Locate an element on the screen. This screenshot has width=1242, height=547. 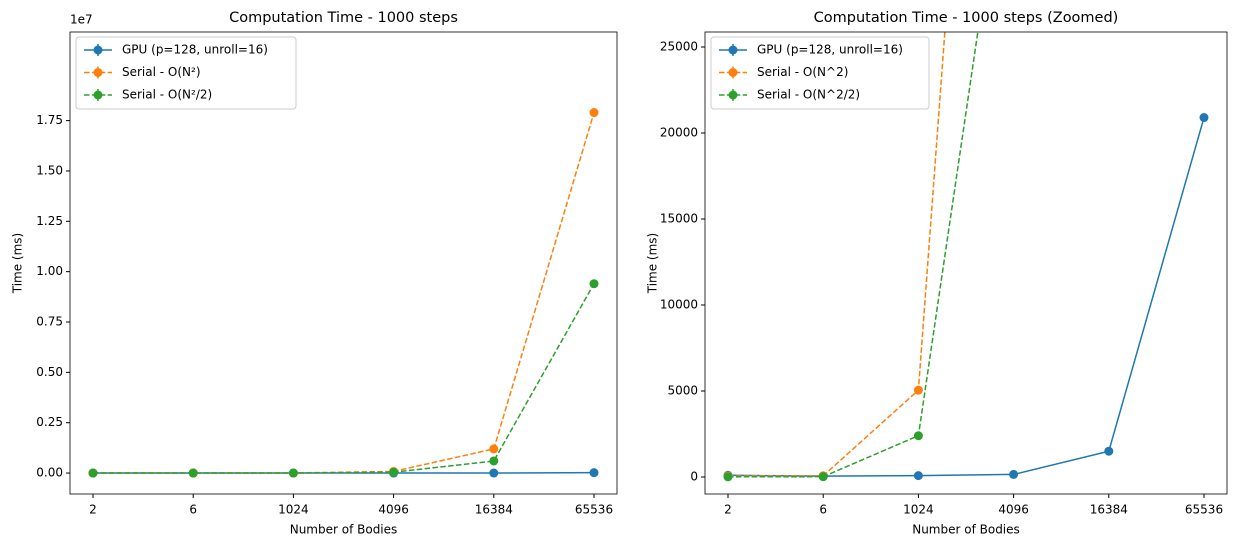
legend-label: Serial - O(N²/2) is located at coordinates (167, 95).